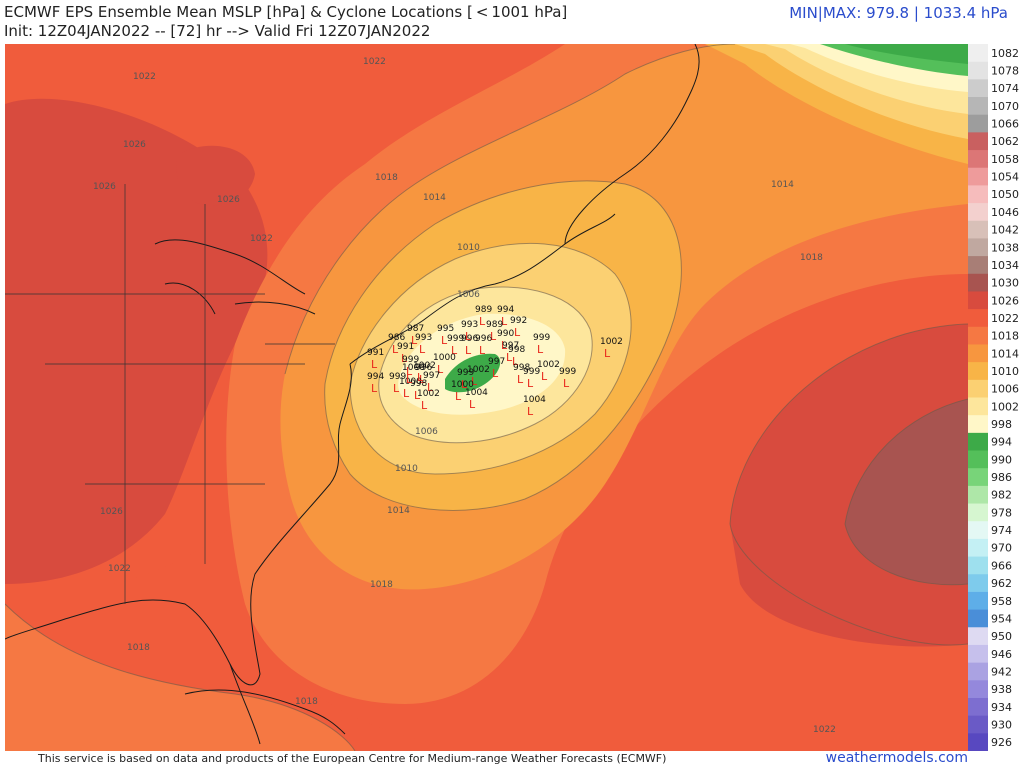 The image size is (1024, 768). What do you see at coordinates (375, 353) in the screenshot?
I see `cyclone-pressure-label: 991` at bounding box center [375, 353].